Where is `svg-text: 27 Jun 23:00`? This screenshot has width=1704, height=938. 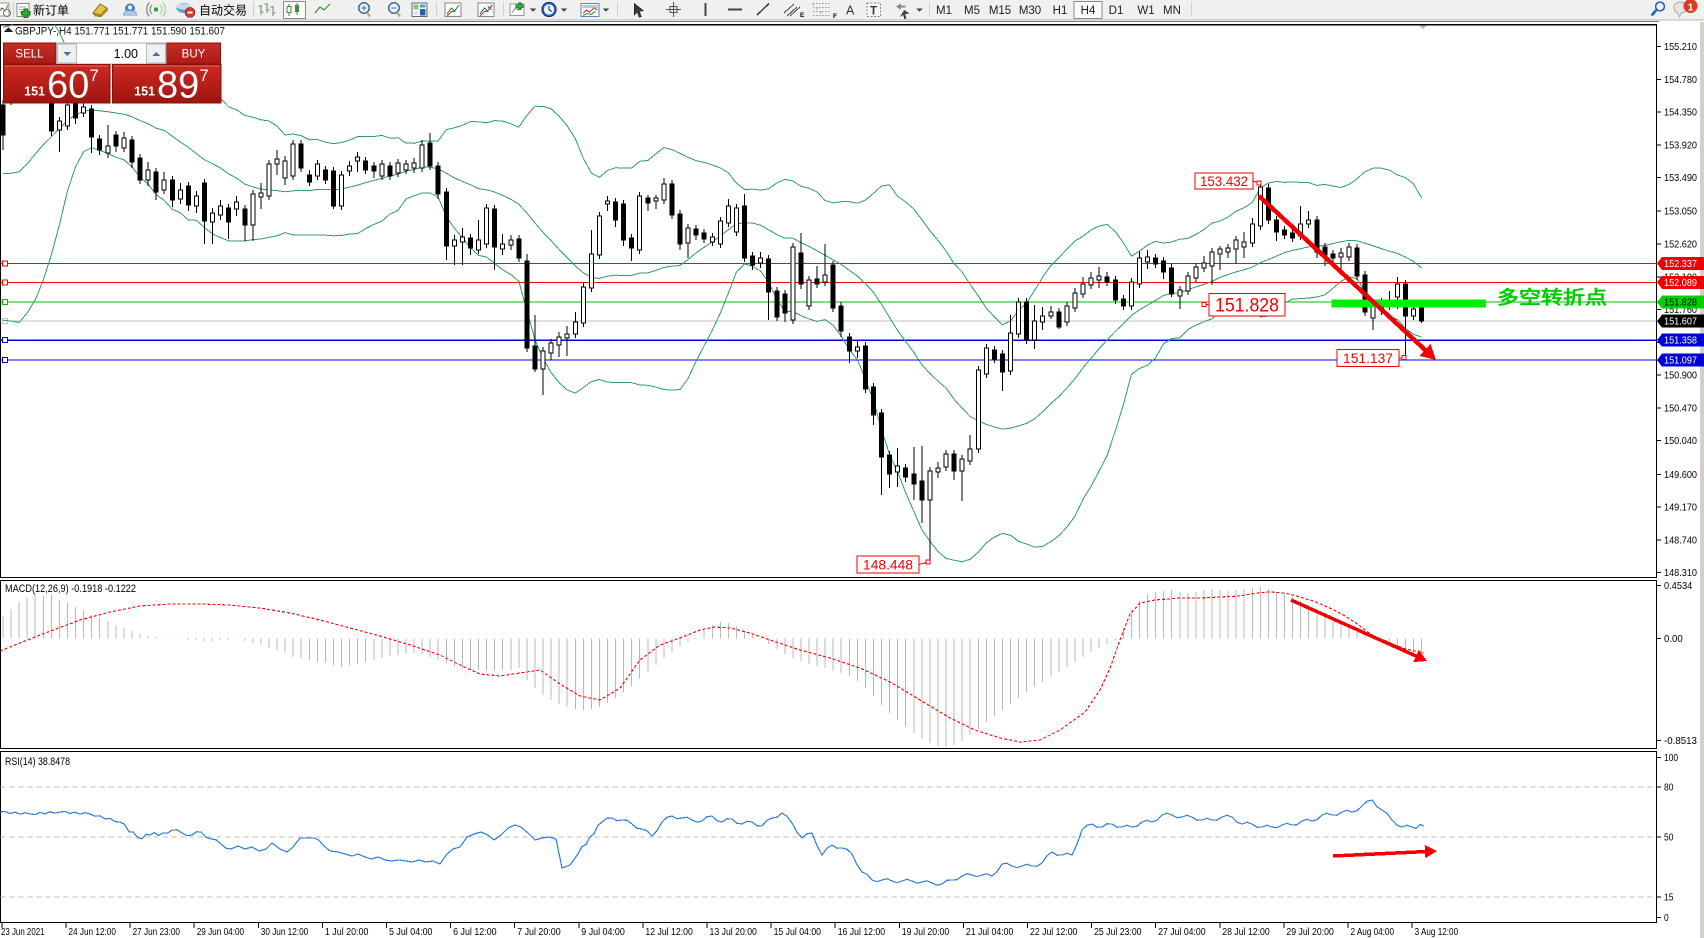
svg-text: 27 Jun 23:00 is located at coordinates (157, 932).